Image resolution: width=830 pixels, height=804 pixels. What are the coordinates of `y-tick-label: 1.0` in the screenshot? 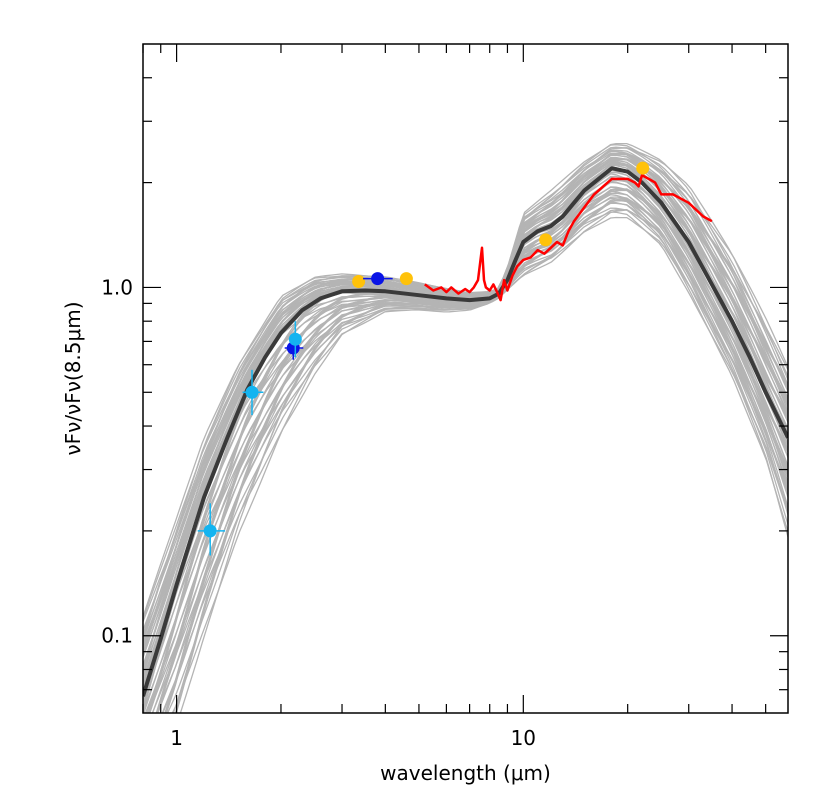 It's located at (117, 287).